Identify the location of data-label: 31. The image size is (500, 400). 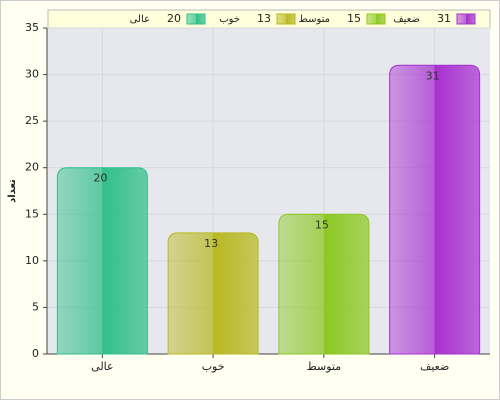
(433, 75).